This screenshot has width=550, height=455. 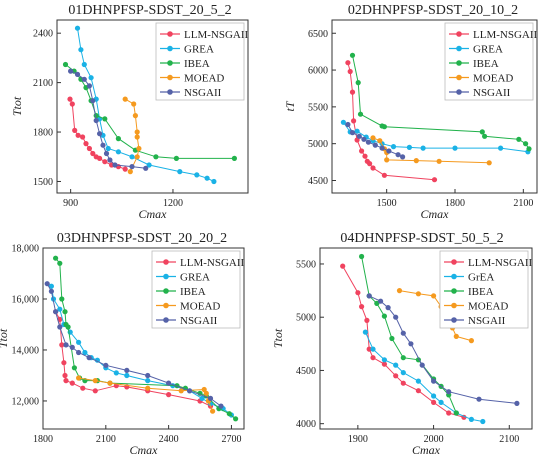 I want to click on chart-1-legend-marker-llm-nsgaii, so click(x=170, y=34).